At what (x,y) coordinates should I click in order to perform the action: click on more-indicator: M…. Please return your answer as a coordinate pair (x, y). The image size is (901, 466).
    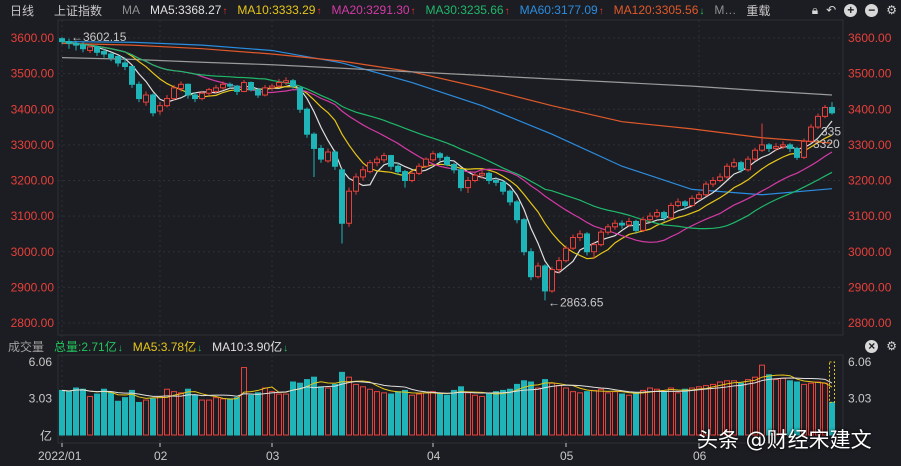
    Looking at the image, I should click on (725, 10).